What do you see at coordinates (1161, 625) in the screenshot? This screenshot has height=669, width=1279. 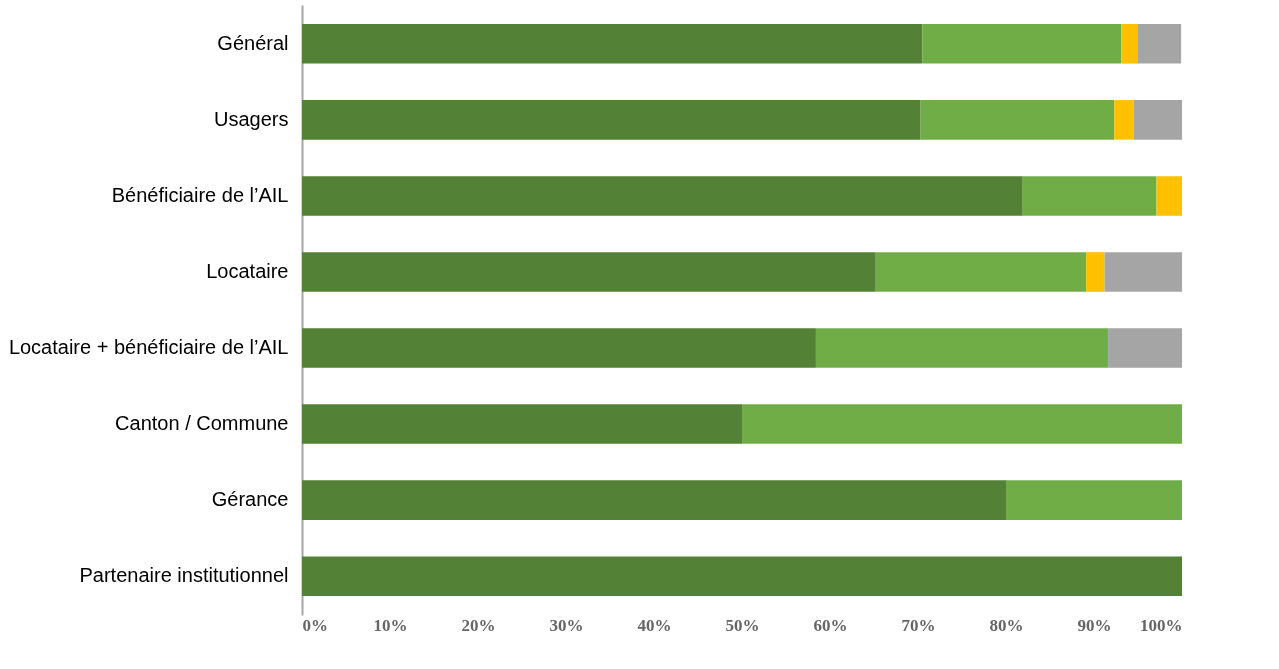 I see `x-tick-label: 100%` at bounding box center [1161, 625].